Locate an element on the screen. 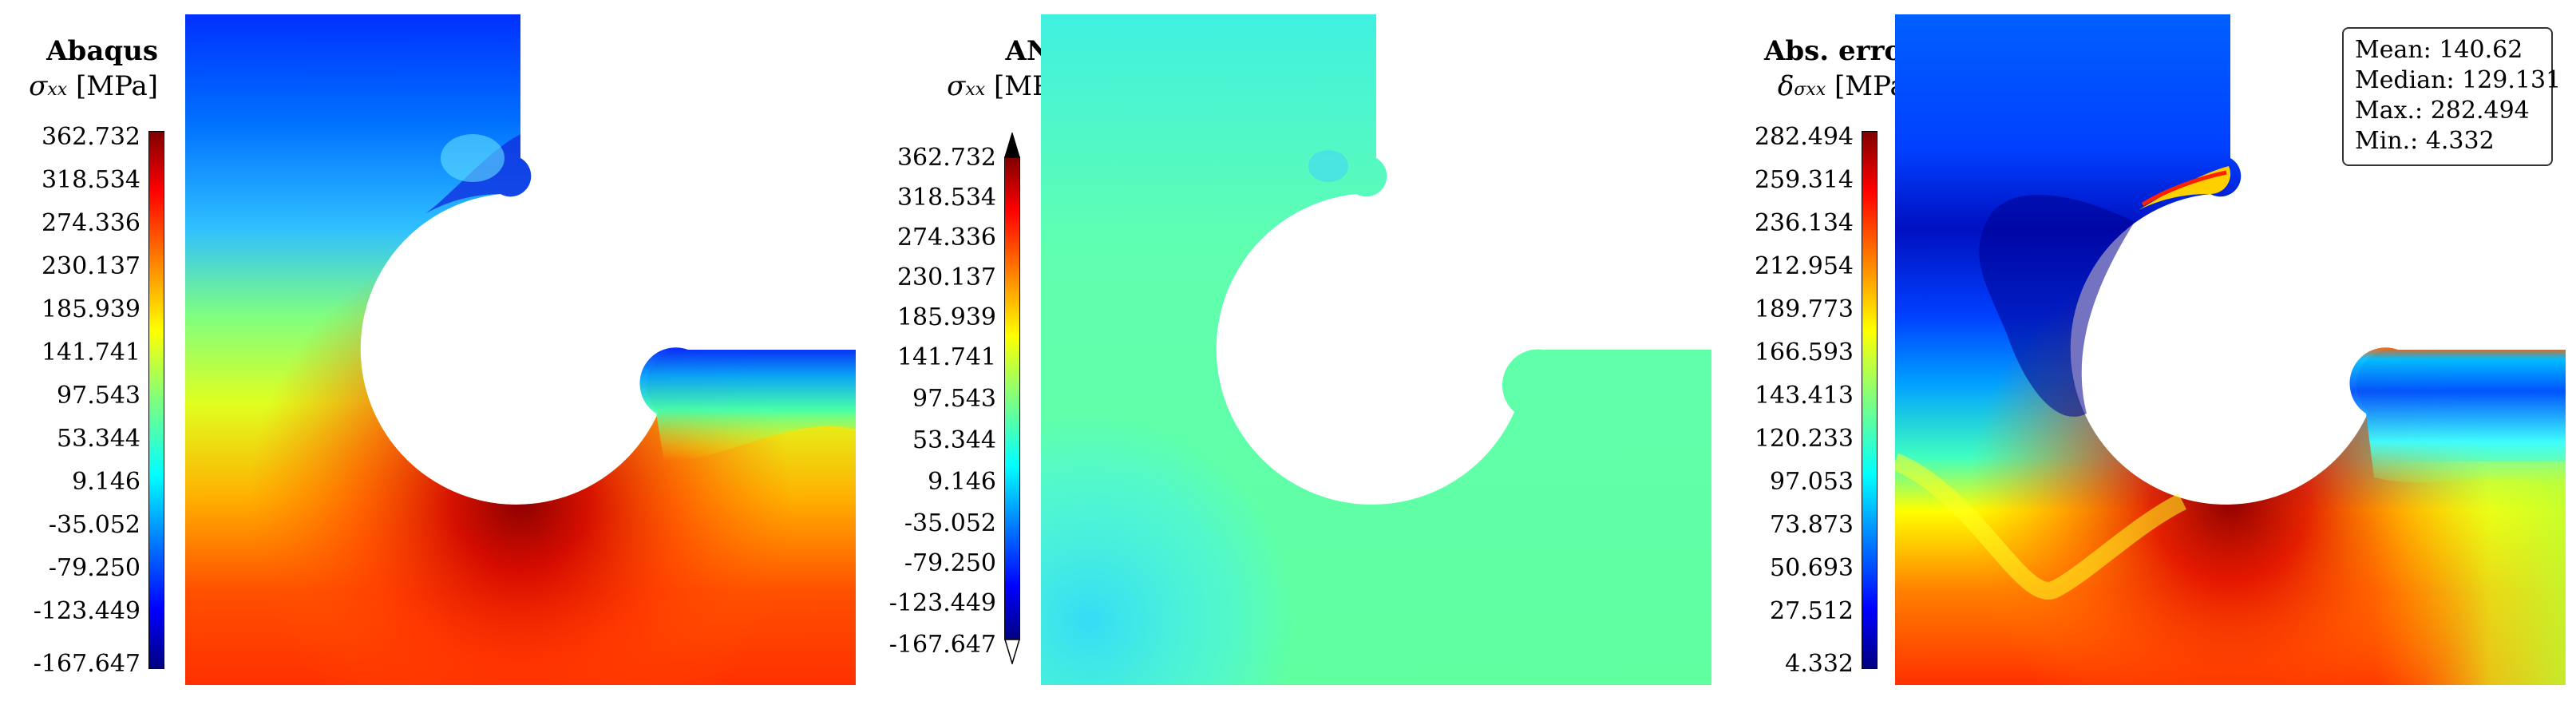  colorbar-tick: 50.693 is located at coordinates (1812, 568).